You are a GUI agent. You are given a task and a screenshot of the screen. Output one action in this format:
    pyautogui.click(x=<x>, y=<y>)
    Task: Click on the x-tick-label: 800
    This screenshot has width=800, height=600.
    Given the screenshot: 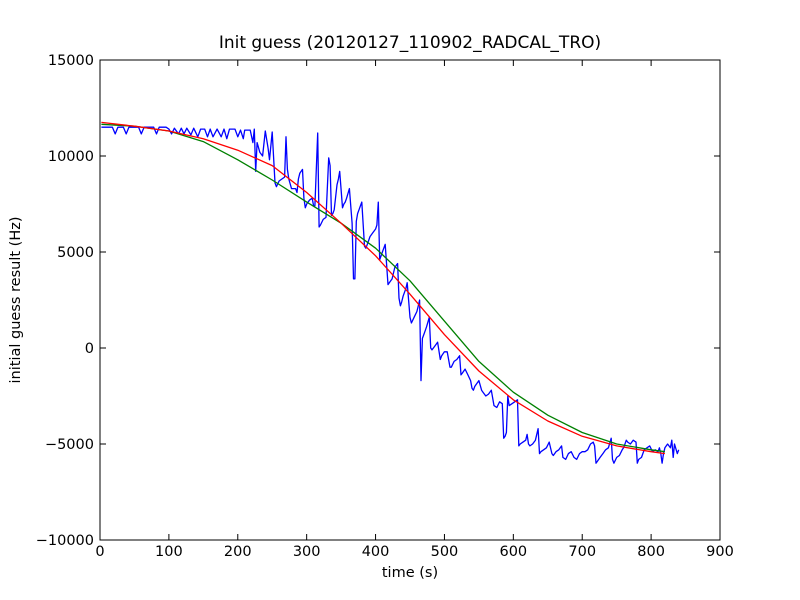 What is the action you would take?
    pyautogui.click(x=651, y=552)
    